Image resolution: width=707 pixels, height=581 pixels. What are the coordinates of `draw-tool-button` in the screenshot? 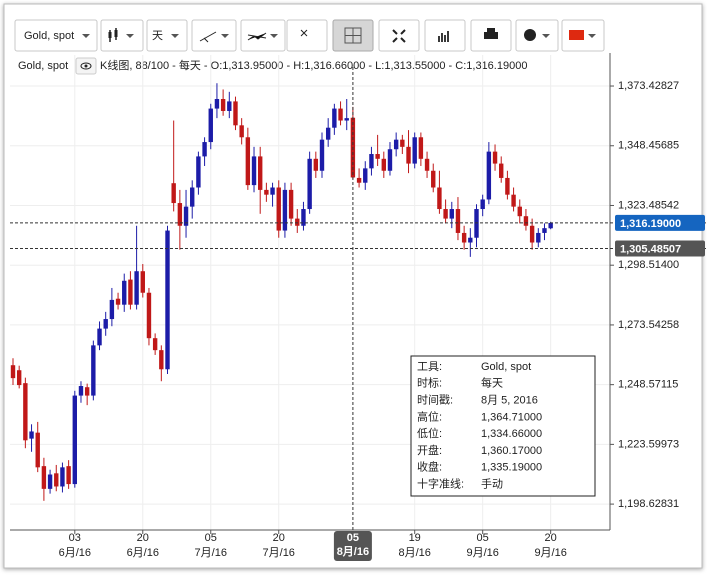 It's located at (214, 35).